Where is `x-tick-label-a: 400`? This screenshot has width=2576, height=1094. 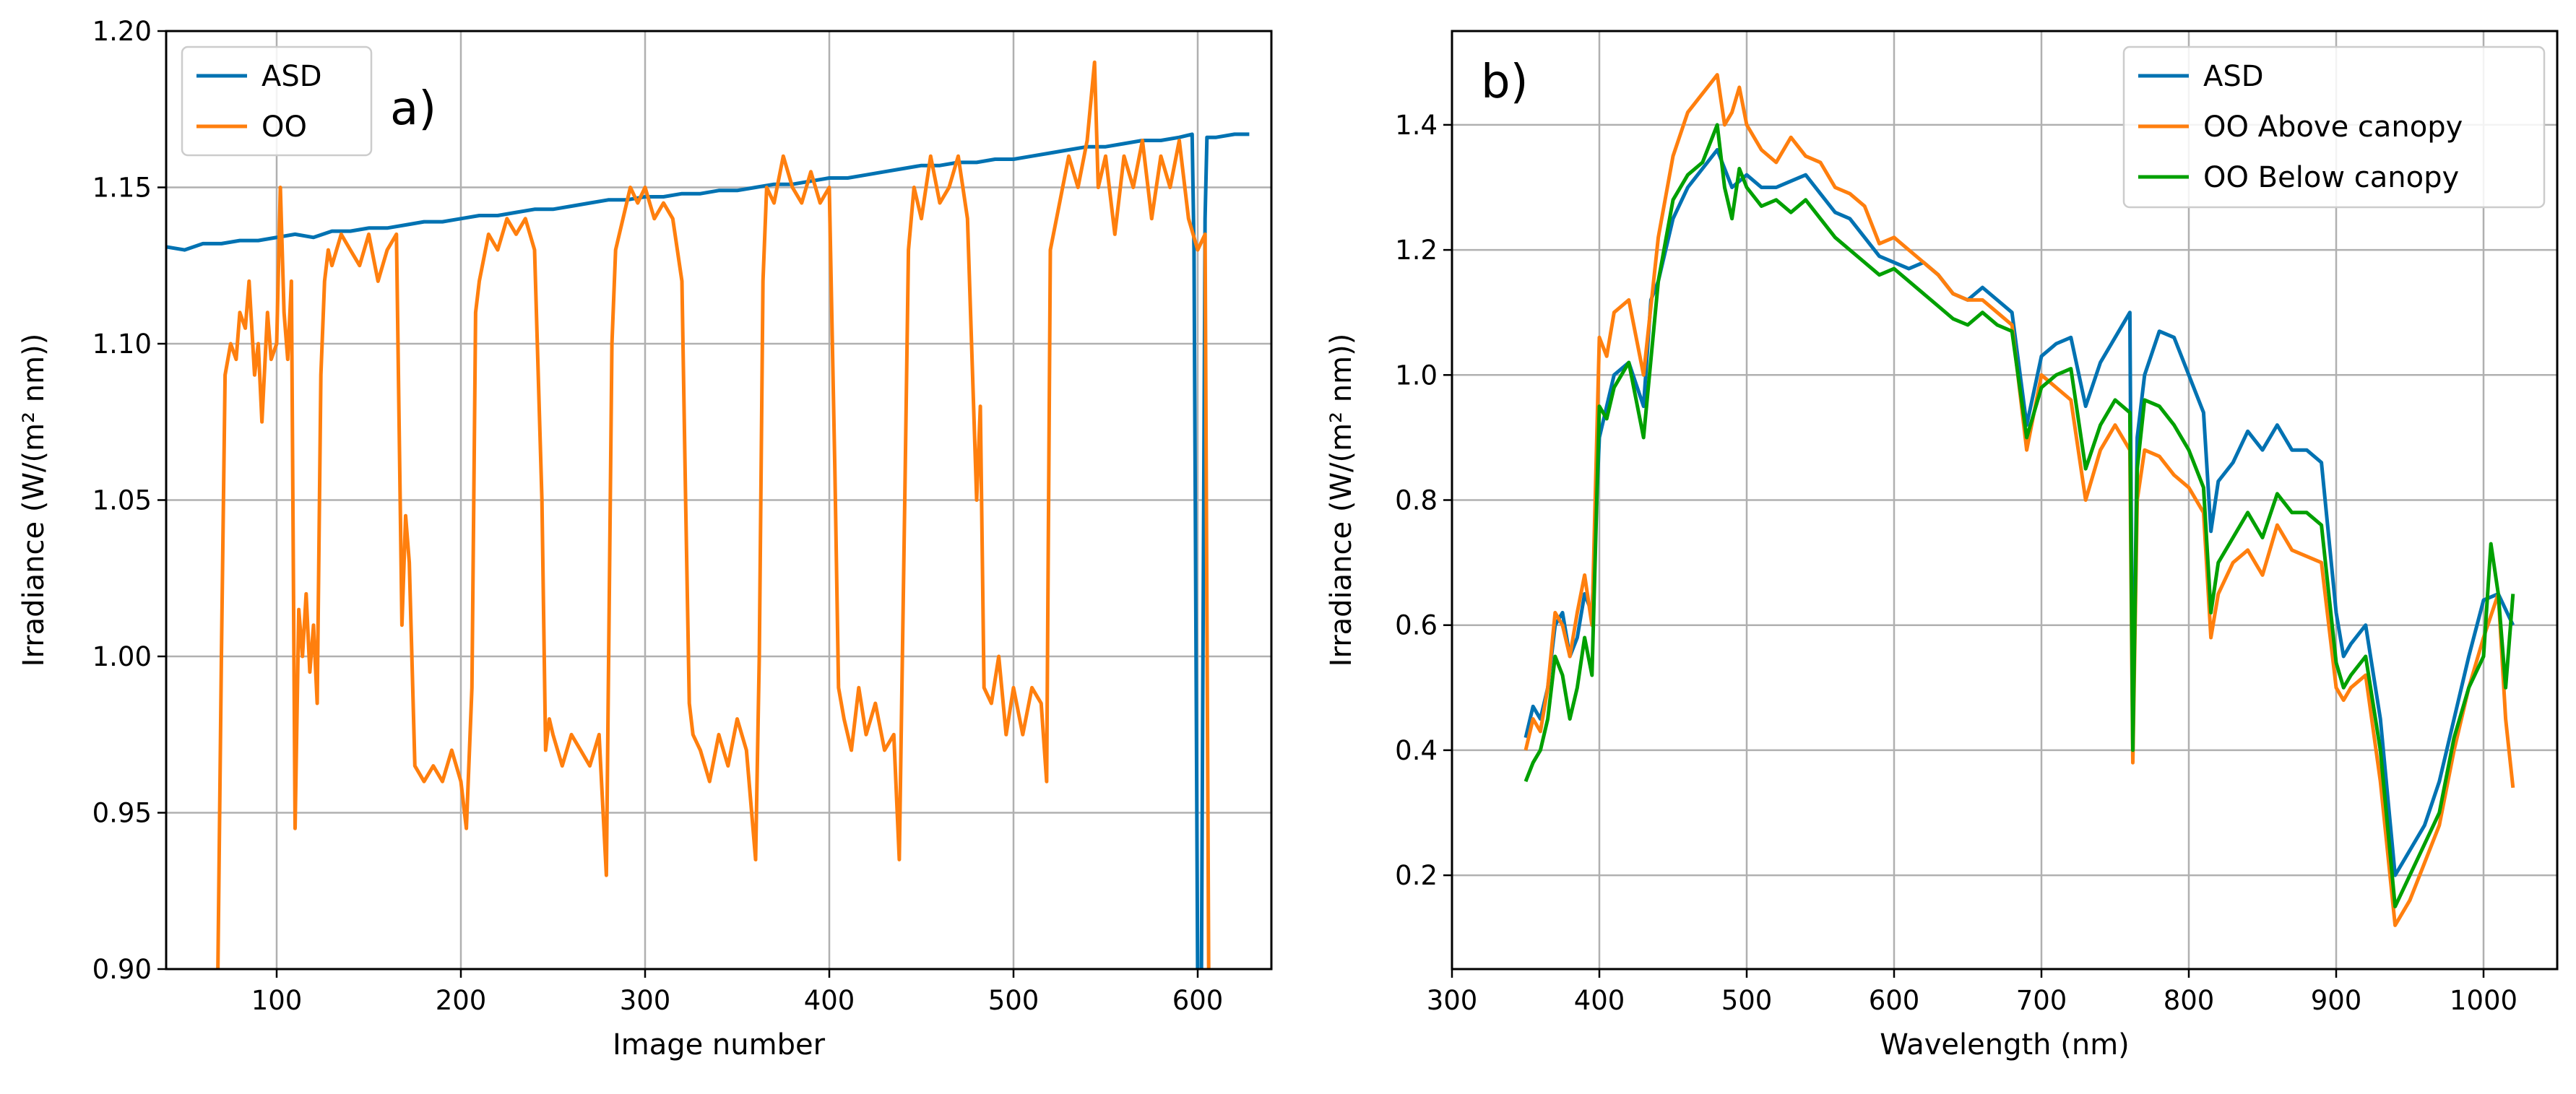 x-tick-label-a: 400 is located at coordinates (829, 1001).